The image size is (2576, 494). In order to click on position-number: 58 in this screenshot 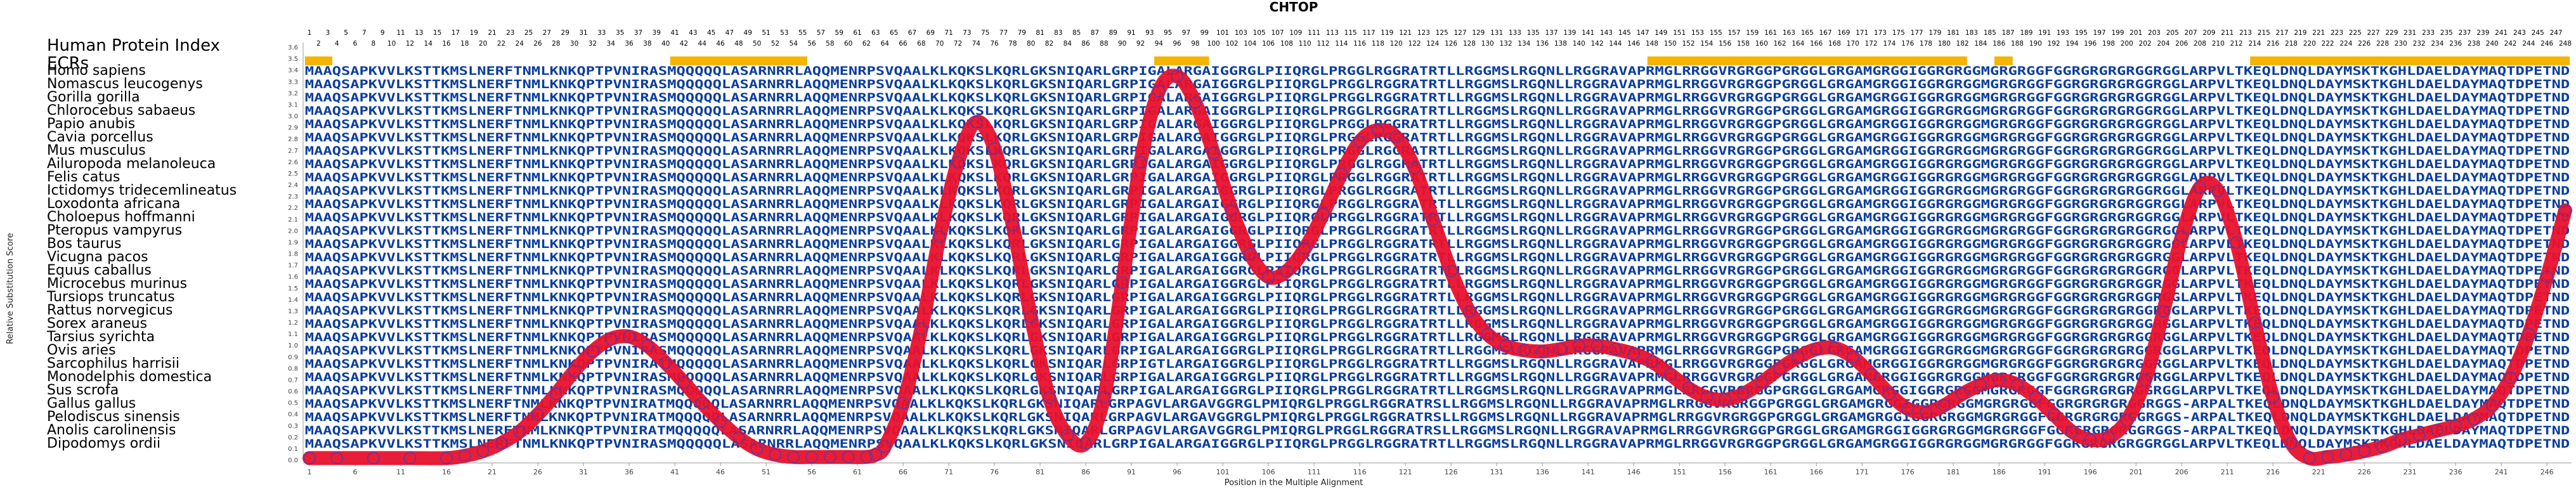, I will do `click(830, 44)`.